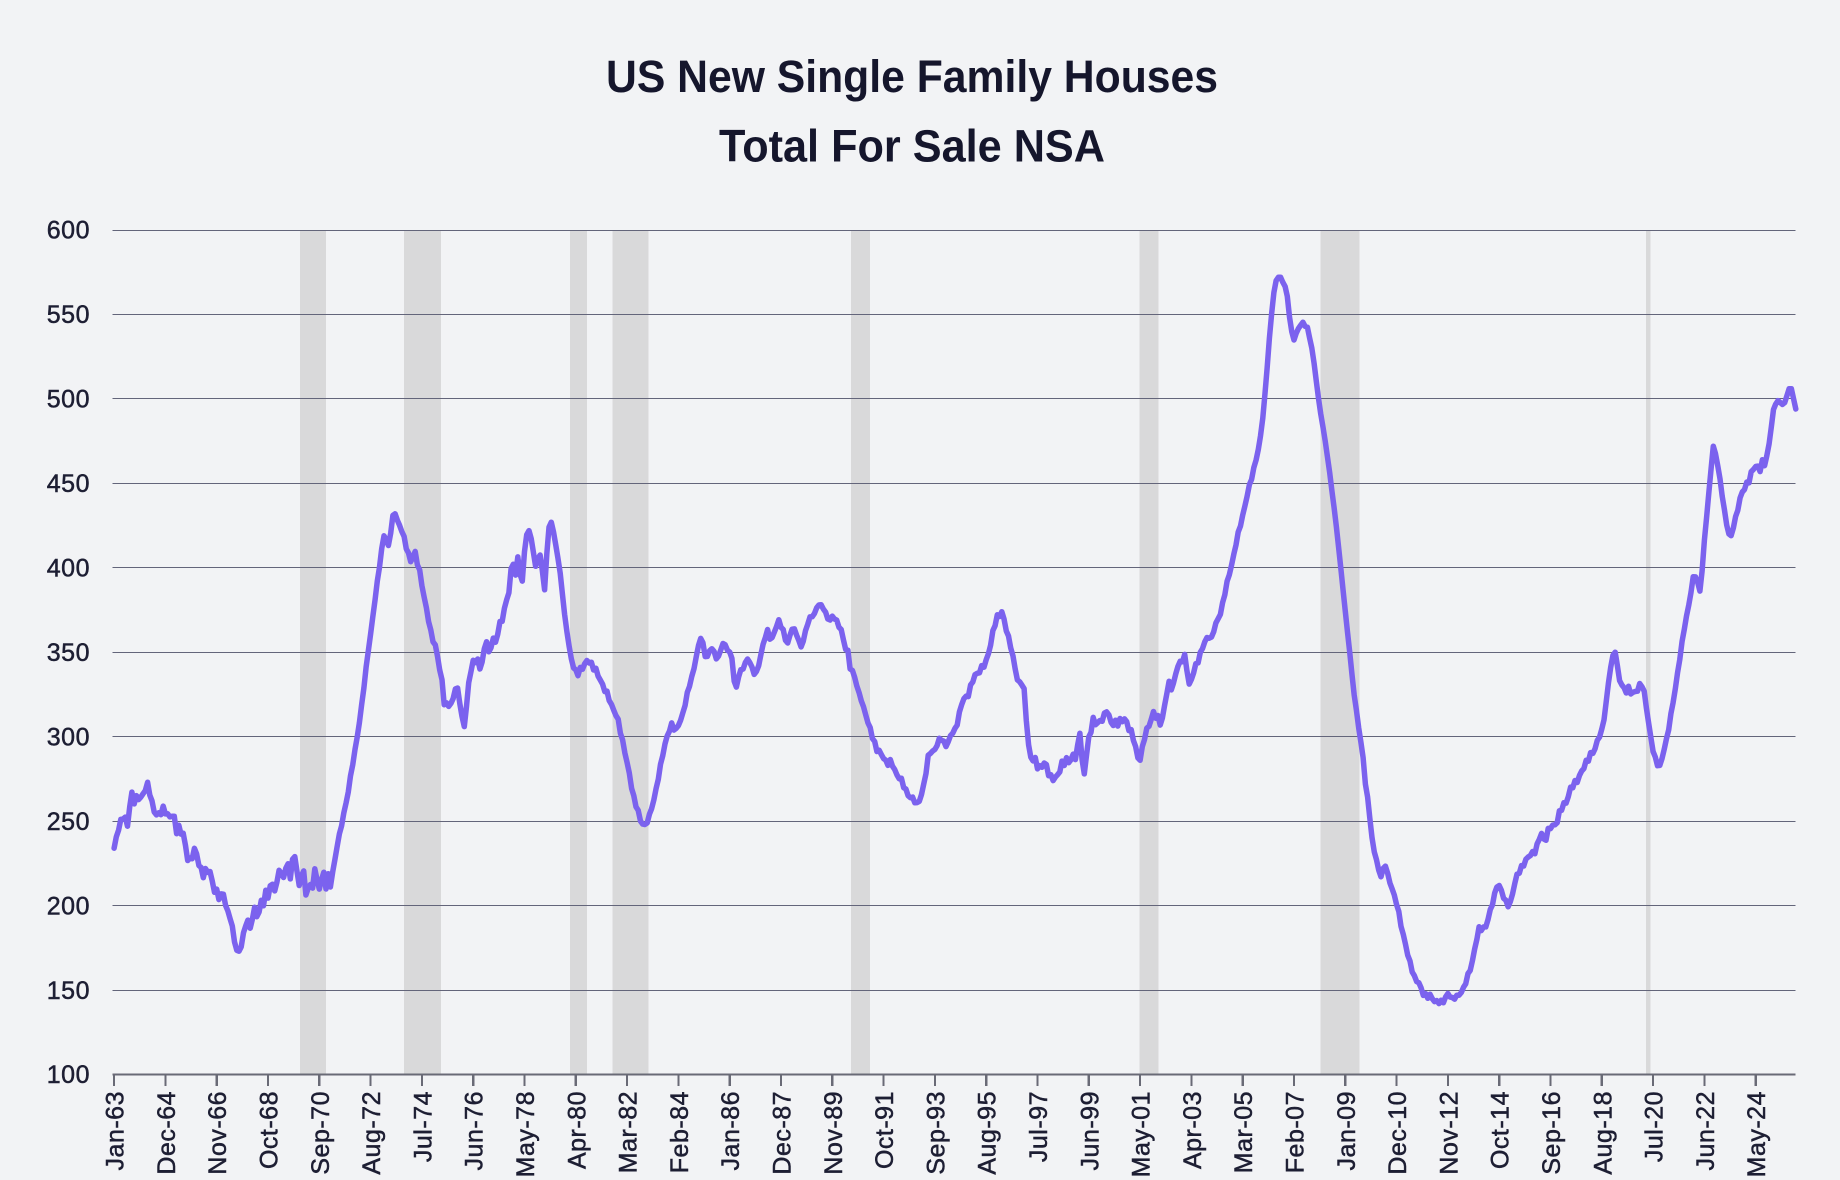 The height and width of the screenshot is (1180, 1840). What do you see at coordinates (988, 1133) in the screenshot?
I see `svg-text: Aug-95` at bounding box center [988, 1133].